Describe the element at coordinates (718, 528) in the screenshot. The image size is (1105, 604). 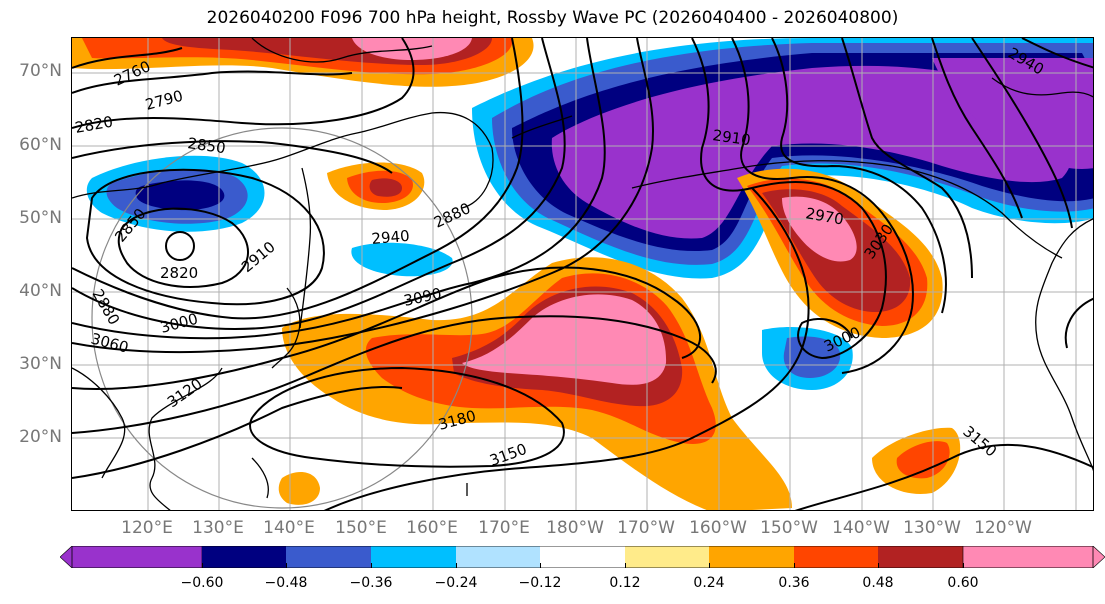
I see `lon-label-160w: 160°W` at that location.